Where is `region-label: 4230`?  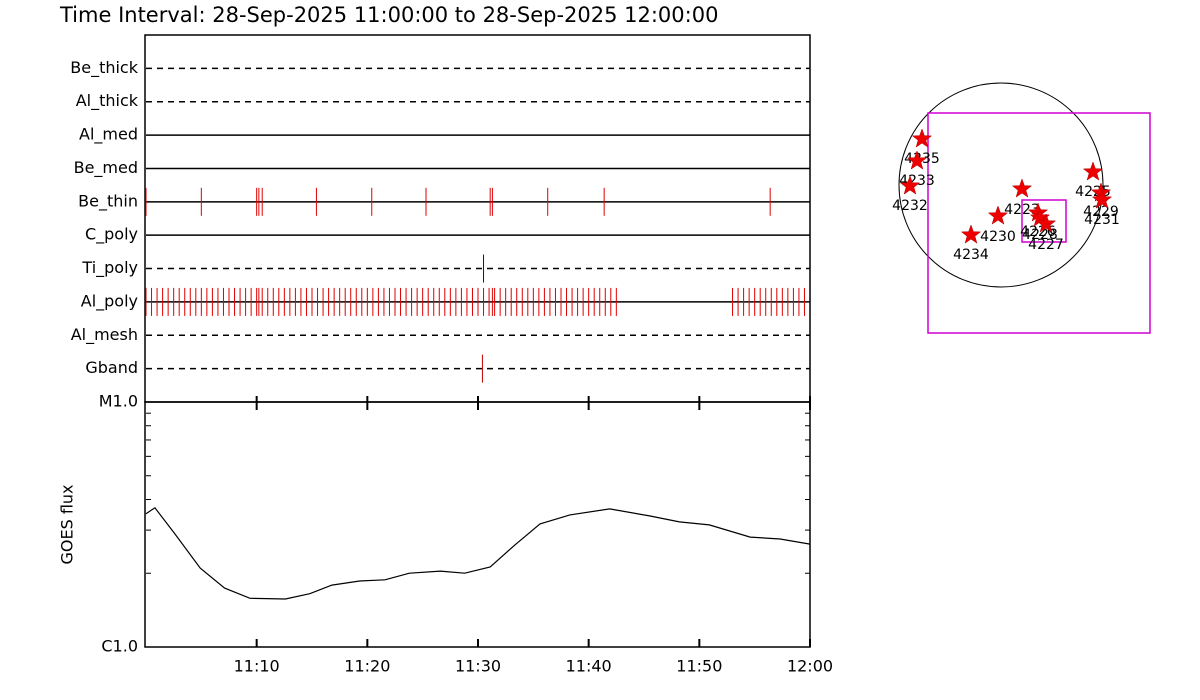
region-label: 4230 is located at coordinates (998, 237).